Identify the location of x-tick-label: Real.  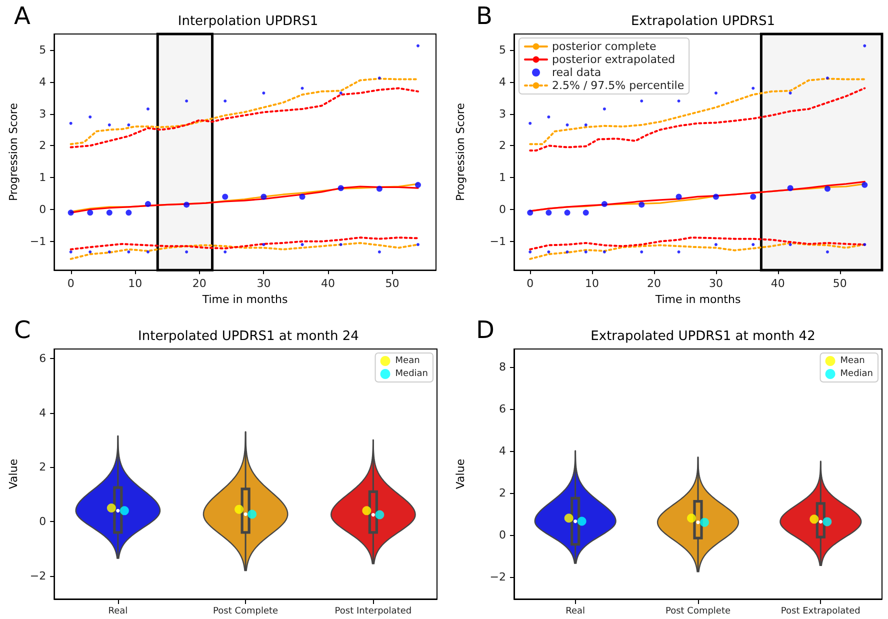
(576, 611).